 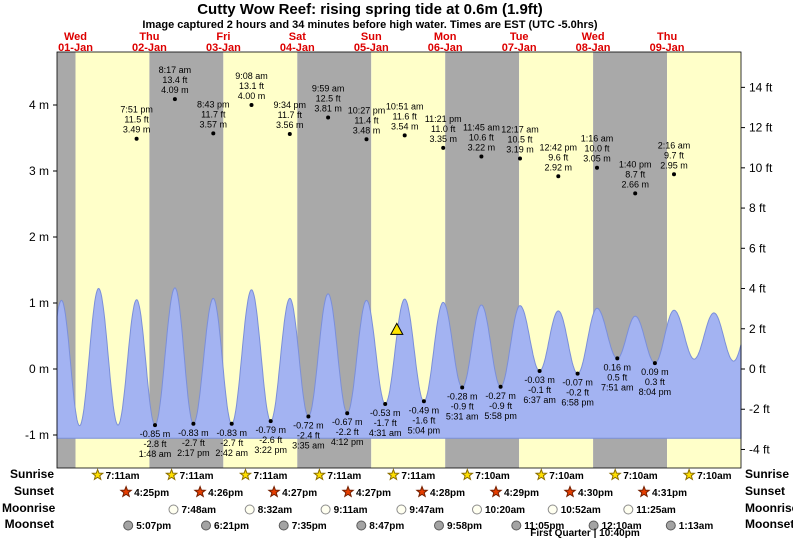 I want to click on low-tide-time: 6:37 am, so click(x=539, y=400).